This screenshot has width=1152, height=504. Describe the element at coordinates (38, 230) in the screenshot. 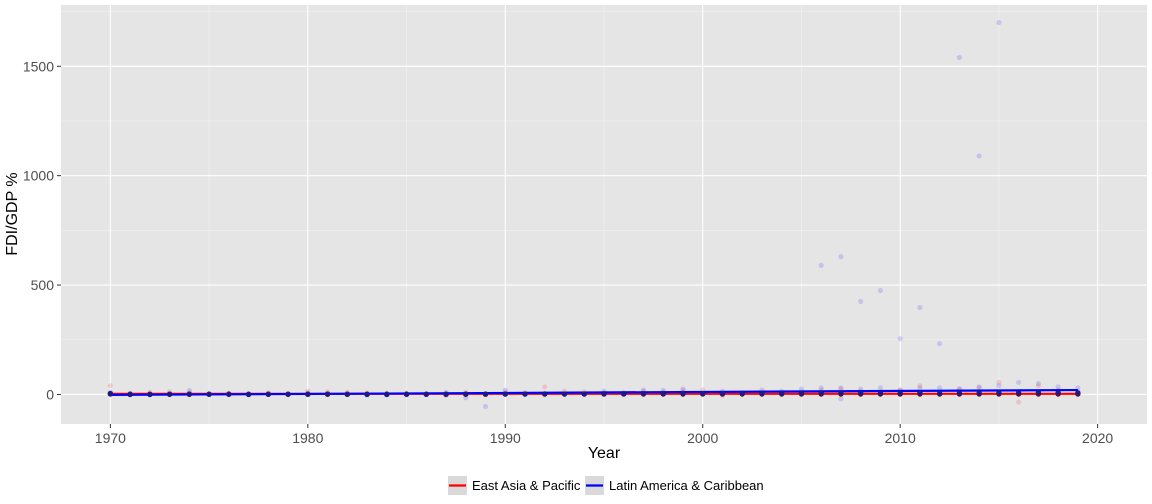

I see `y-tick-labels: 0 500 1000 1500` at that location.